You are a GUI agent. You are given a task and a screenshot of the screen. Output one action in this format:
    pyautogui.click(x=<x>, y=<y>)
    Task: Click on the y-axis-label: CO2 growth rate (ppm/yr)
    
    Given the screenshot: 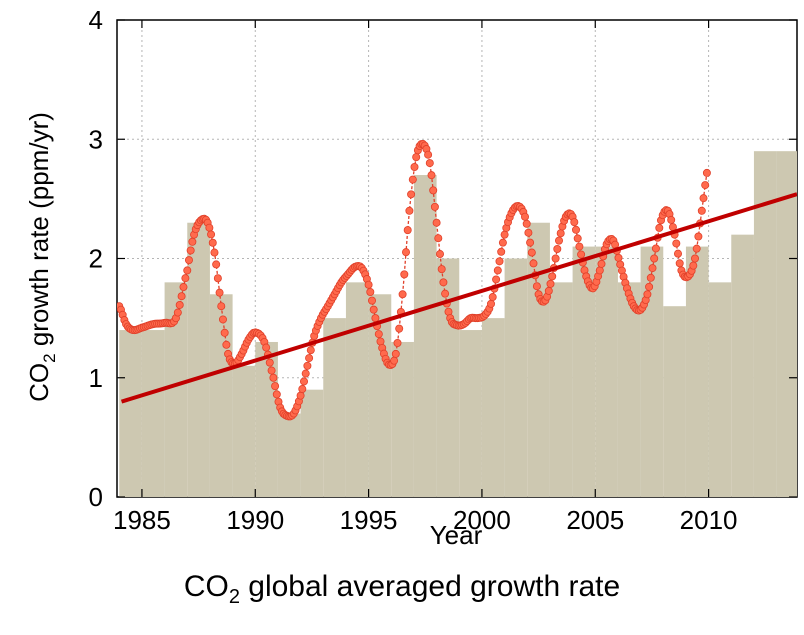 What is the action you would take?
    pyautogui.click(x=41, y=257)
    